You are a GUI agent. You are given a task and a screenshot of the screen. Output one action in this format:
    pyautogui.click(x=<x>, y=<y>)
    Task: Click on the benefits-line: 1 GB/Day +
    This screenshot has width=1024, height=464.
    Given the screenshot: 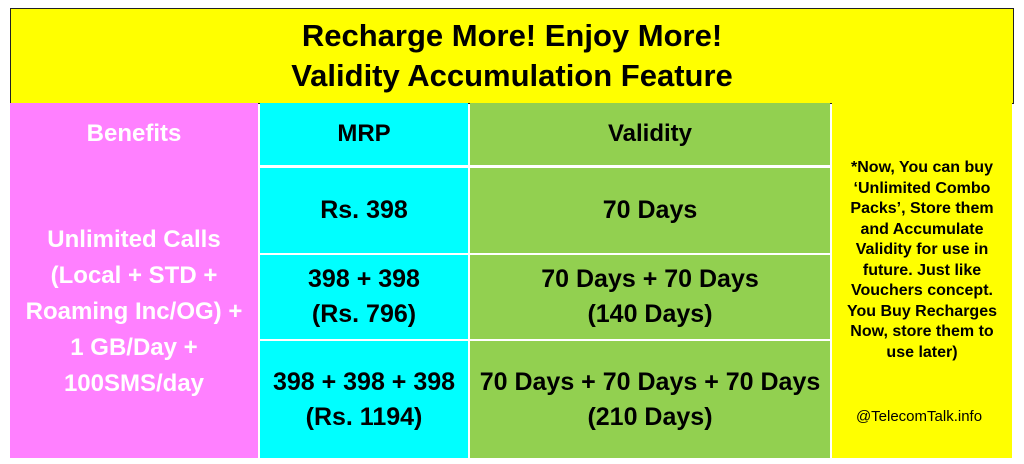 What is the action you would take?
    pyautogui.click(x=134, y=347)
    